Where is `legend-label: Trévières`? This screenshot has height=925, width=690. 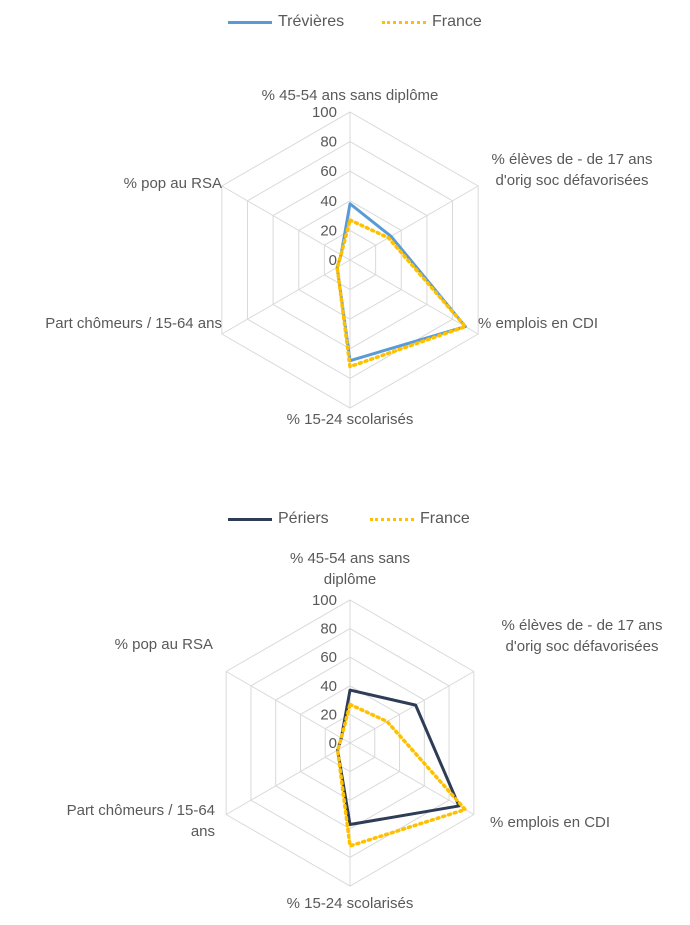 legend-label: Trévières is located at coordinates (311, 21).